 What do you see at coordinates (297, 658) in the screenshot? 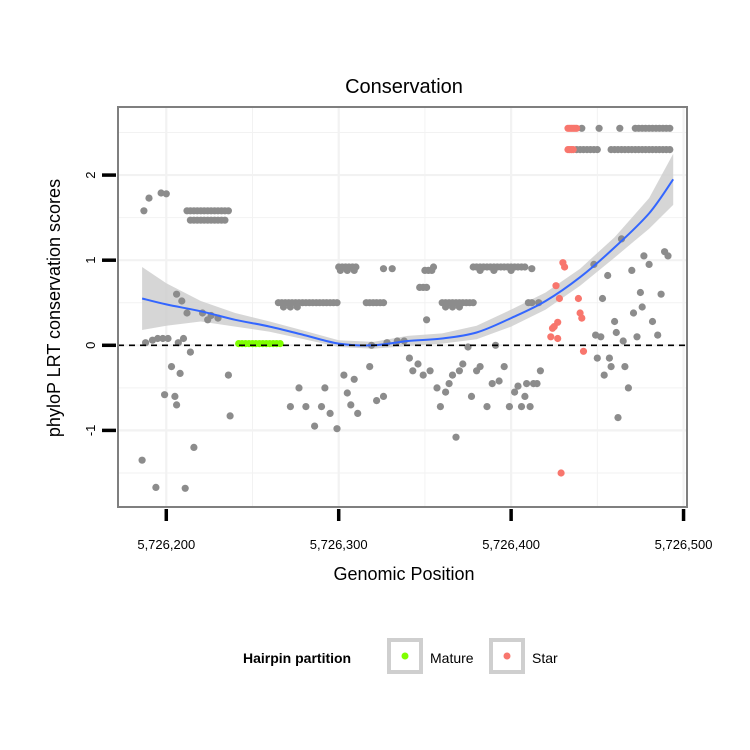
I see `legend-title: Hairpin partition` at bounding box center [297, 658].